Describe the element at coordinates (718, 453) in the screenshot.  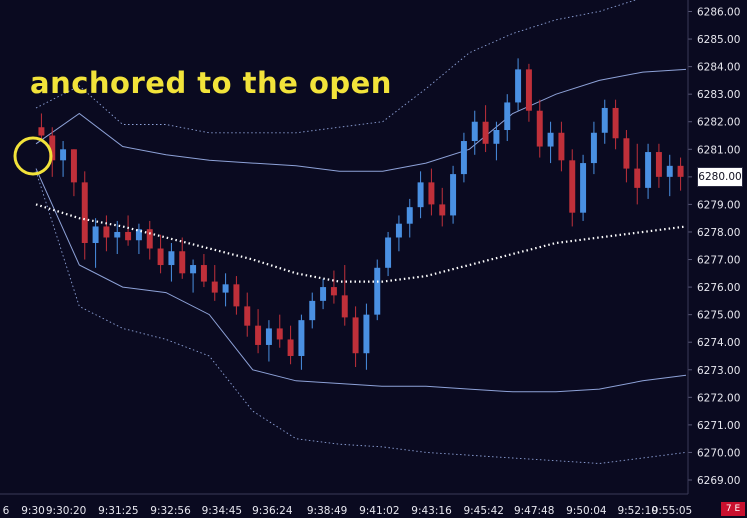
I see `price-tick-label: 6270.00` at that location.